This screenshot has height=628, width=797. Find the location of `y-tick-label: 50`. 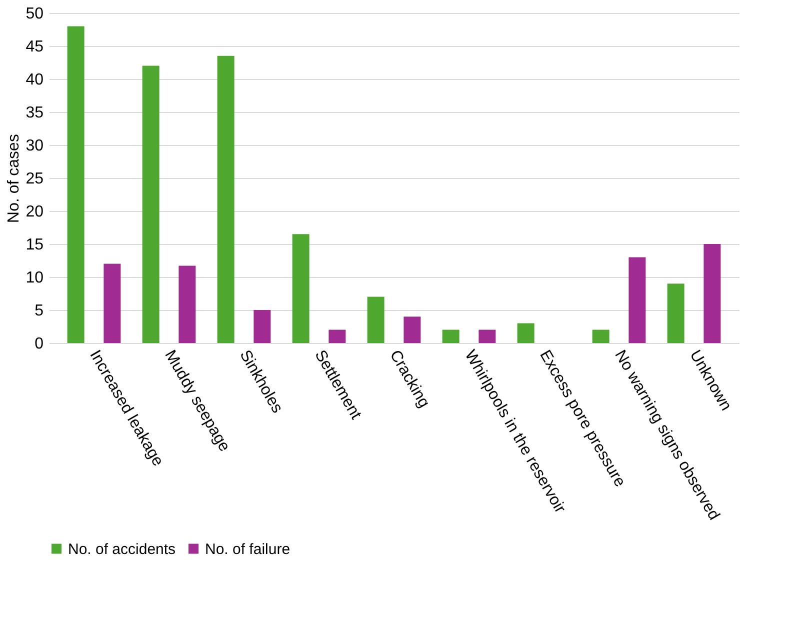

y-tick-label: 50 is located at coordinates (35, 14).